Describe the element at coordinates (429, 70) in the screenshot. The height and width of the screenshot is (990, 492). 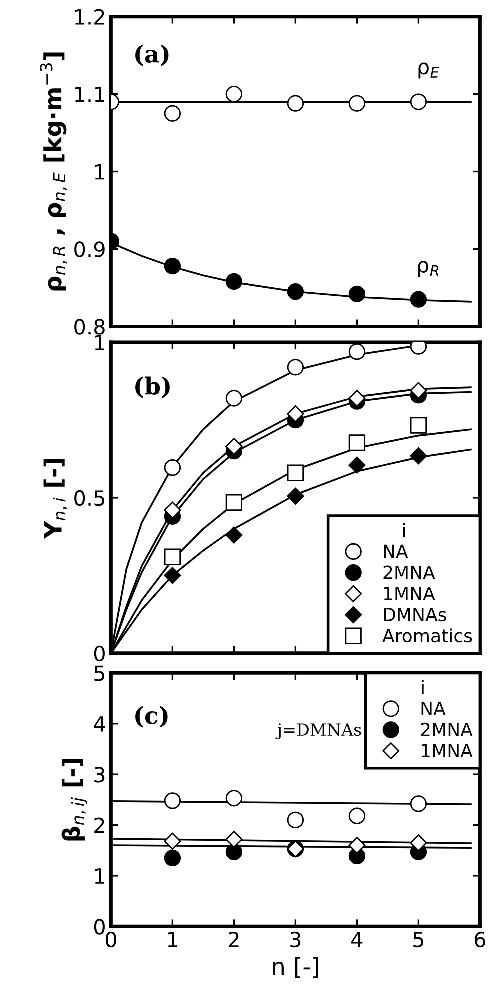
I see `annotation: ρ$_{E}$` at that location.